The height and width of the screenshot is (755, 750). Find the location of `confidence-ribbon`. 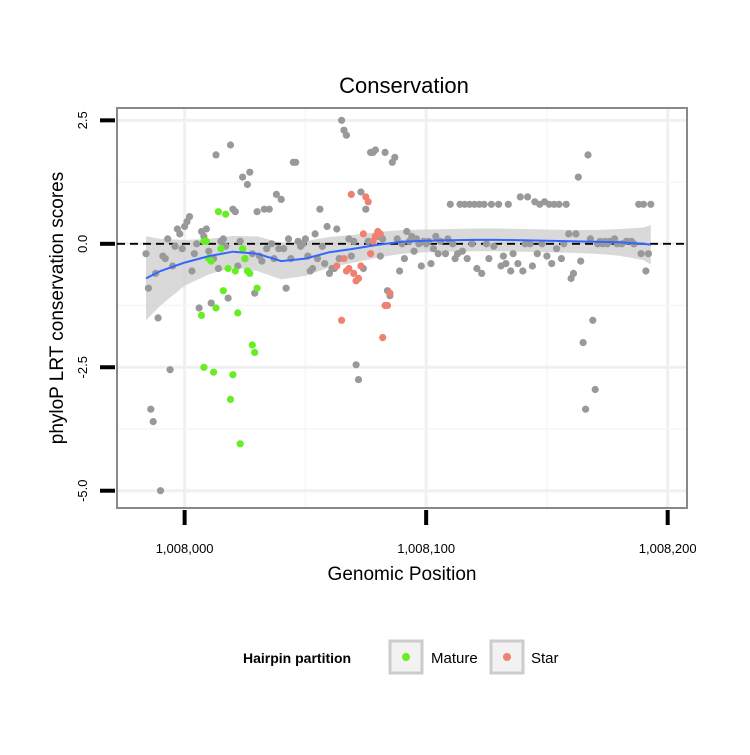

confidence-ribbon is located at coordinates (398, 273).